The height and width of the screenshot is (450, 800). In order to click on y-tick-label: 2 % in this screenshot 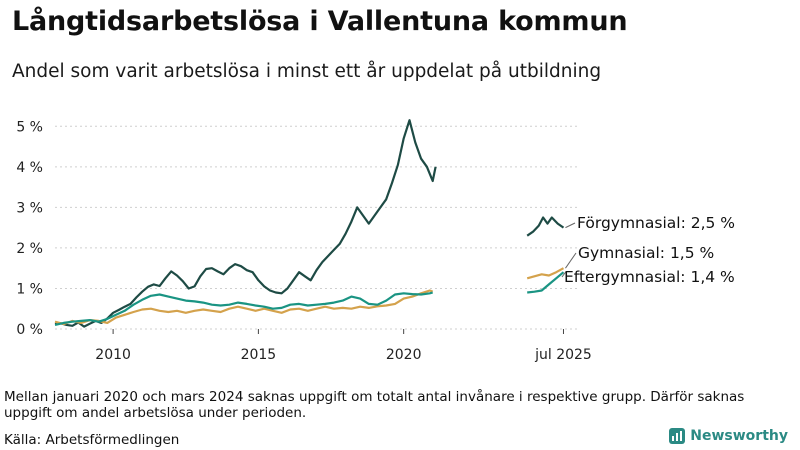, I will do `click(29, 249)`.